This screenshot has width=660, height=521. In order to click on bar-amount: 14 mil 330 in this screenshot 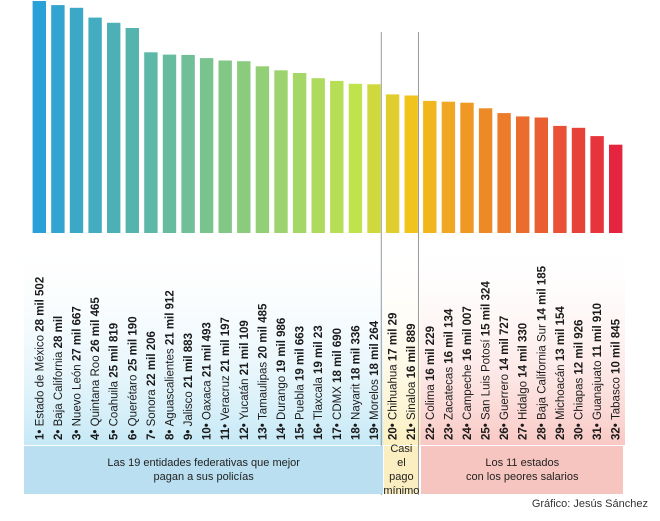, I will do `click(524, 350)`.